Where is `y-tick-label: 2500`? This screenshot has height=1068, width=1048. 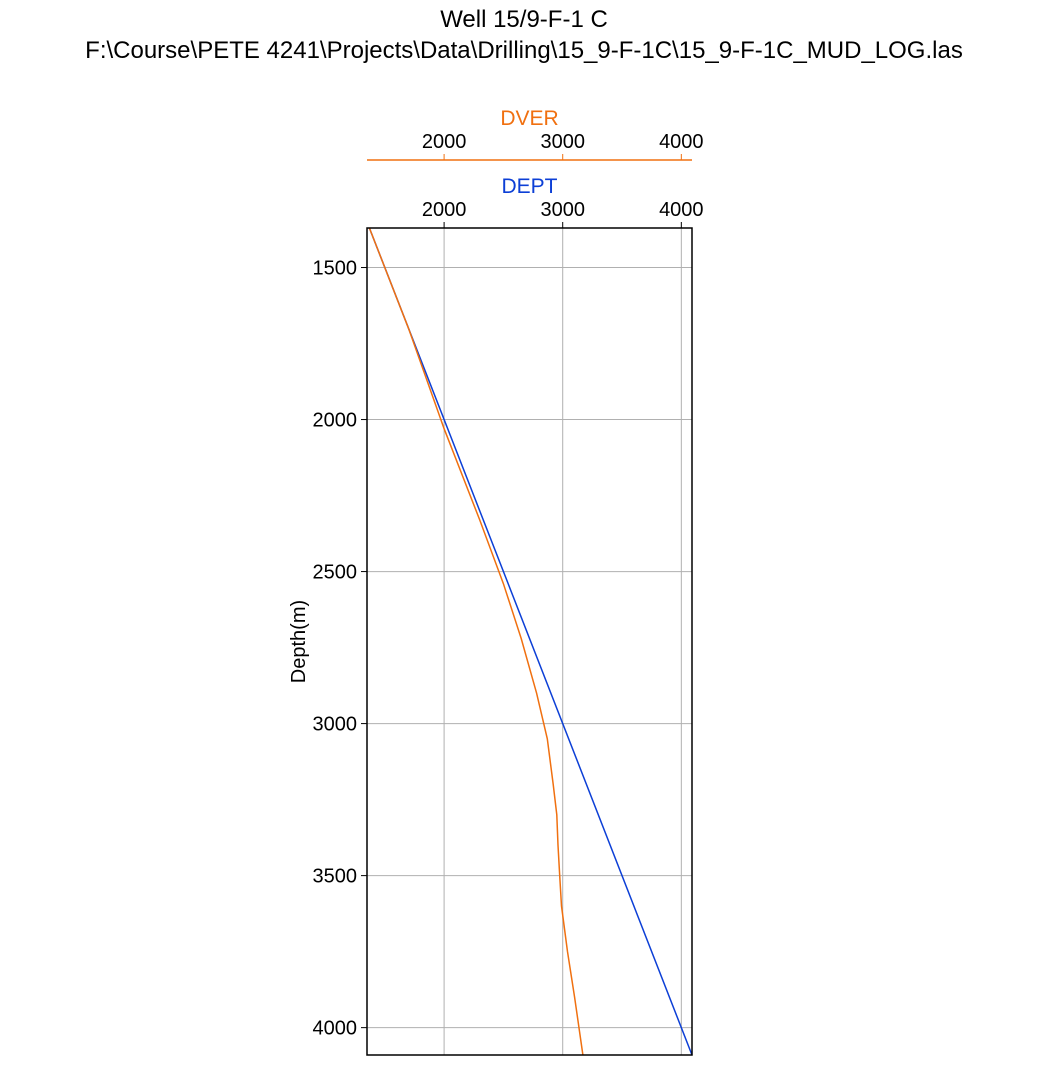
y-tick-label: 2500 is located at coordinates (335, 573).